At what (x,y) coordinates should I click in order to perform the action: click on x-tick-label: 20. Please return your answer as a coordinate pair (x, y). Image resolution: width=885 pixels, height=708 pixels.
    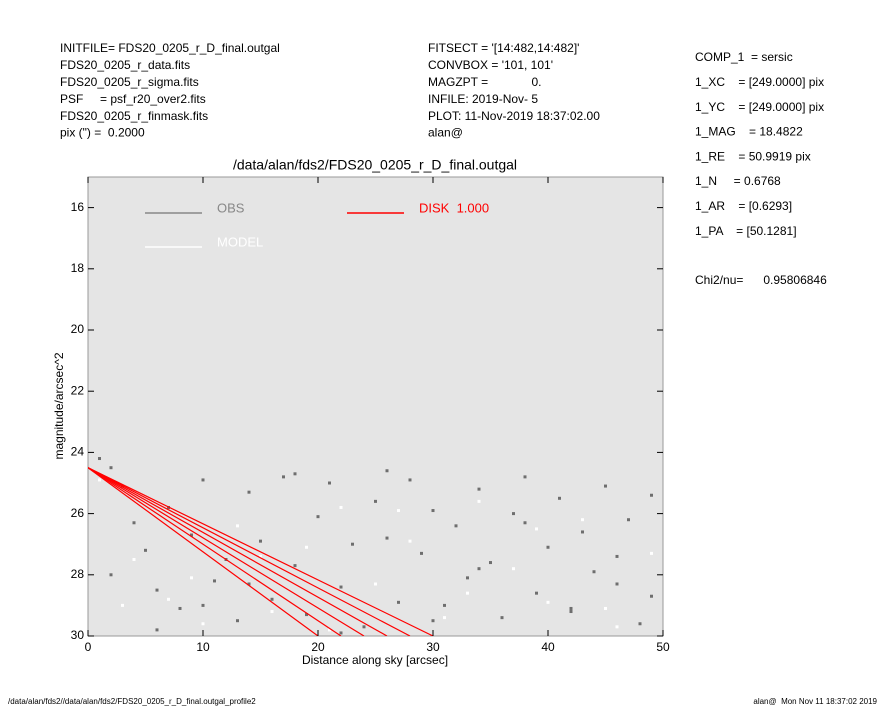
    Looking at the image, I should click on (318, 647).